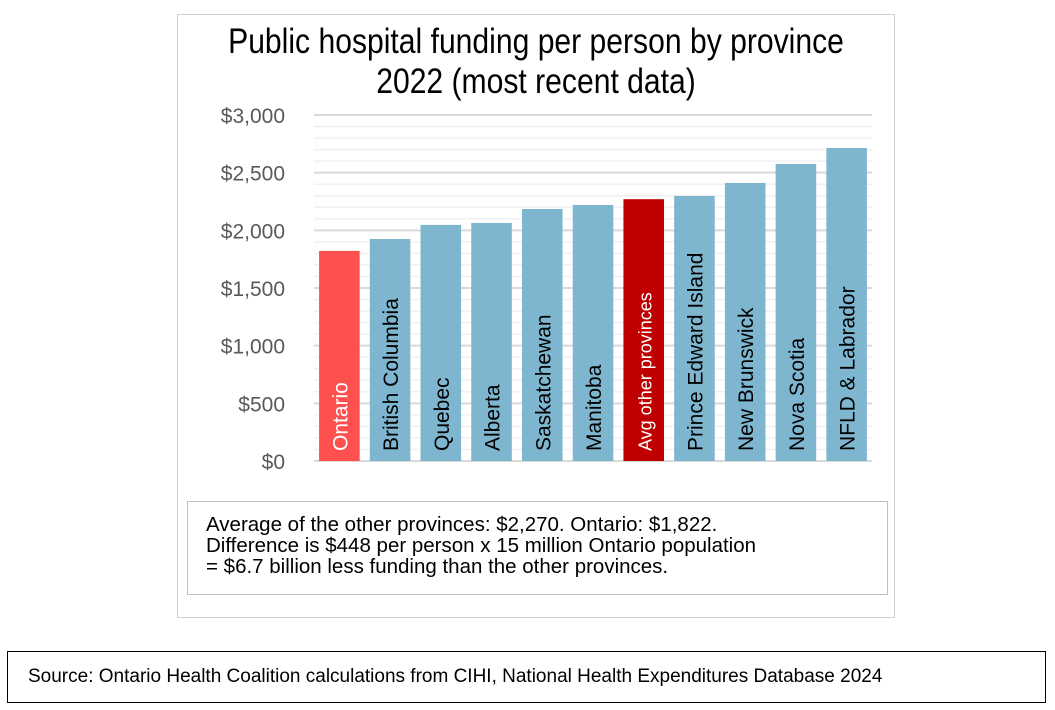  Describe the element at coordinates (261, 404) in the screenshot. I see `y-tick-label: $500` at that location.